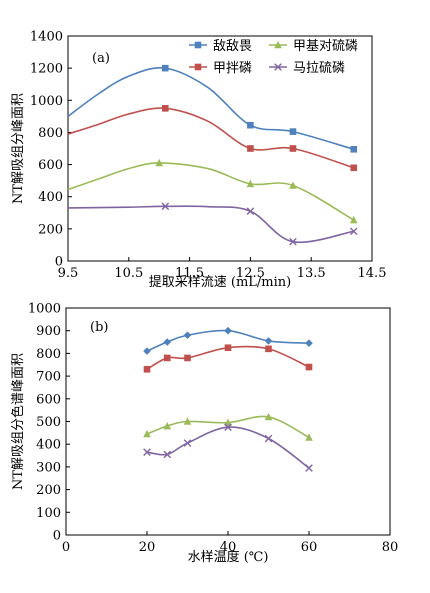 This screenshot has width=430, height=593. Describe the element at coordinates (48, 467) in the screenshot. I see `y-tick-label: 300` at that location.